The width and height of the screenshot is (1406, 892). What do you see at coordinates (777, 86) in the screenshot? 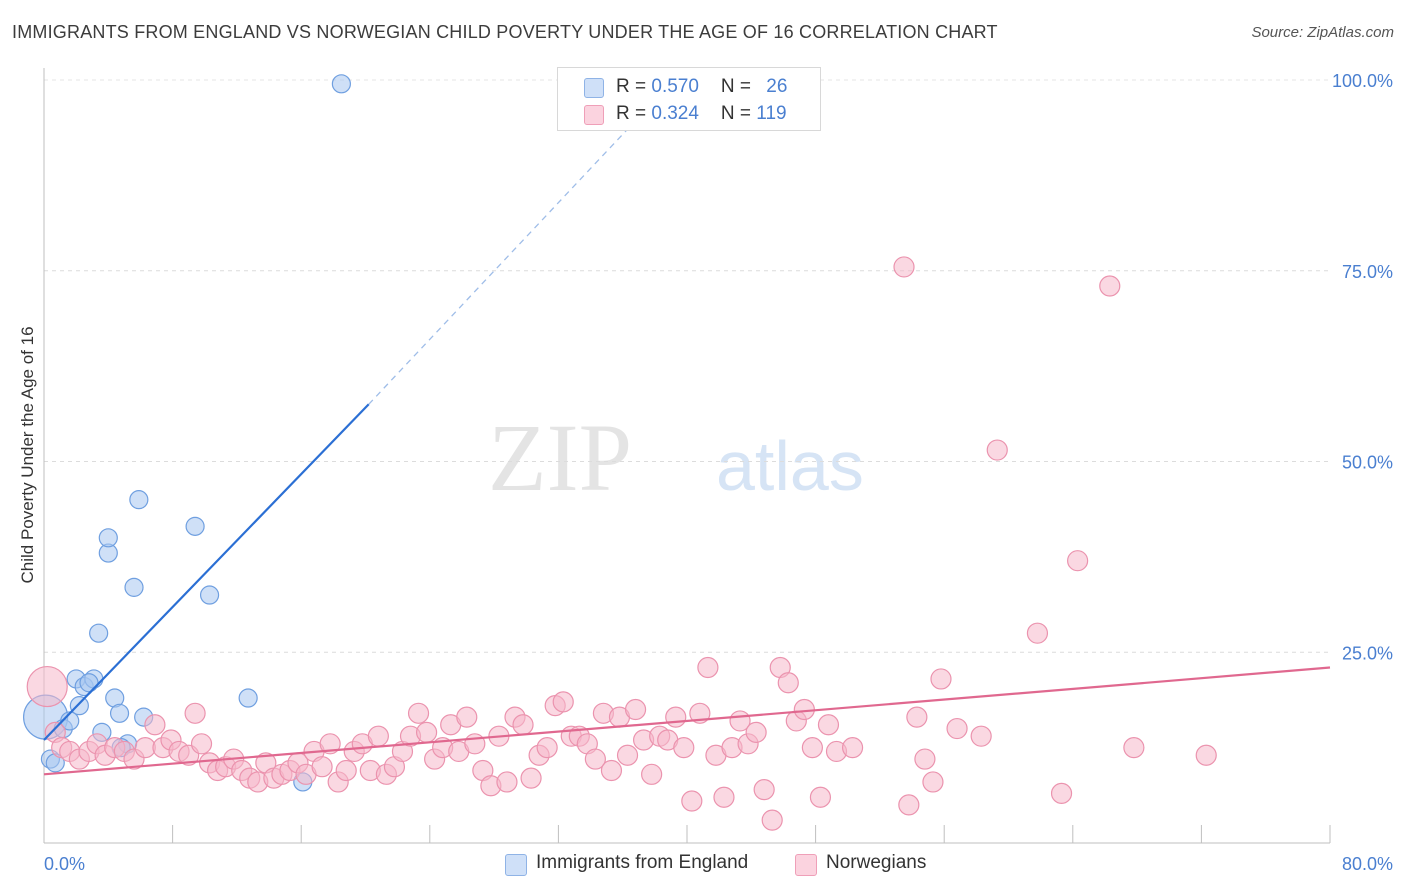
I see `legend-n-value: 26` at bounding box center [777, 86].